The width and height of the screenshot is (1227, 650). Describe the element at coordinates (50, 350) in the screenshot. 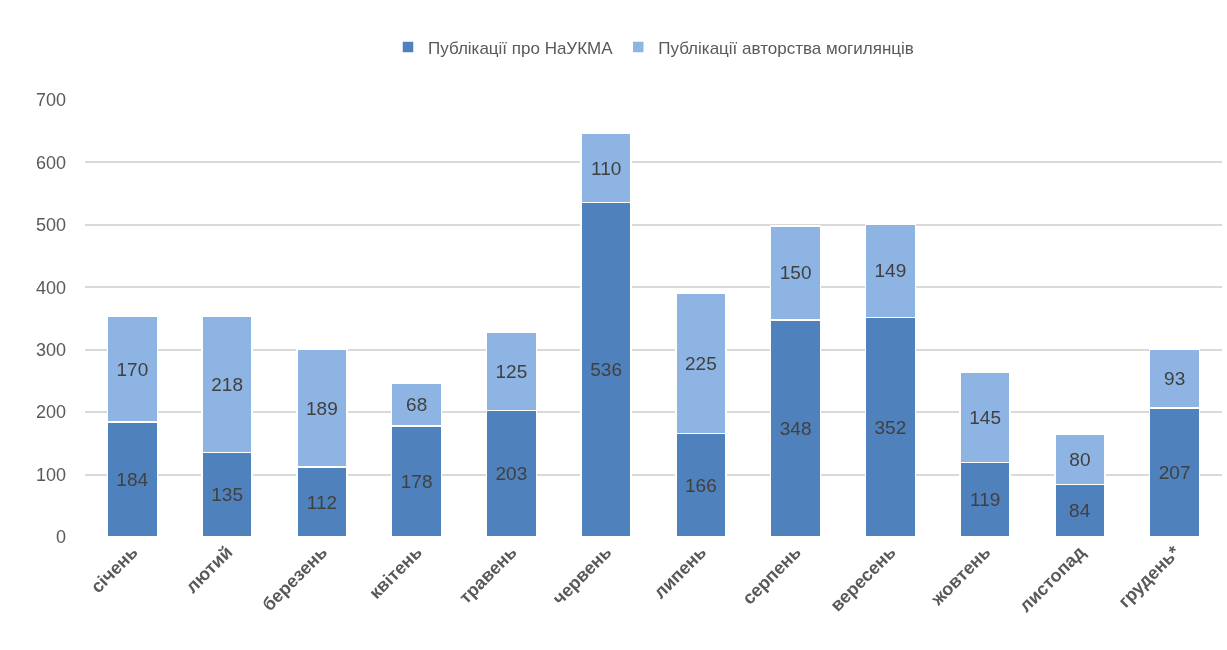

I see `y-tick-label: 300` at that location.